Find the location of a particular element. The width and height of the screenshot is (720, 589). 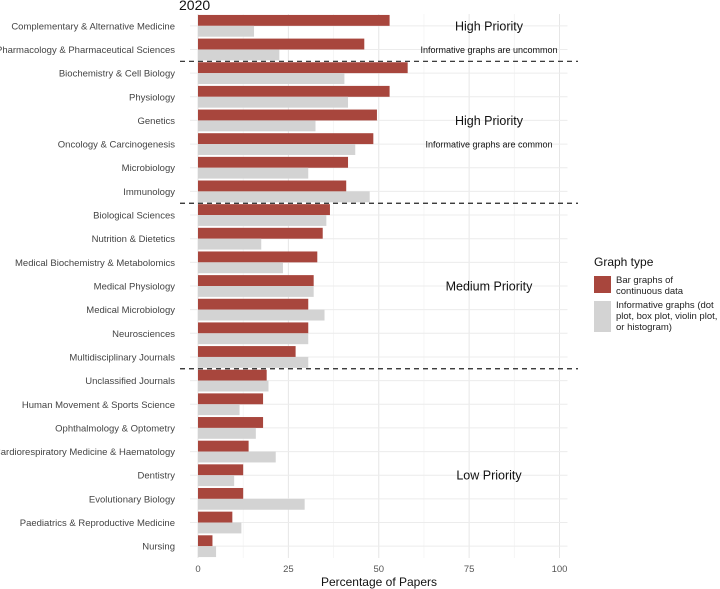

category-label: Evolutionary Biology is located at coordinates (132, 499).